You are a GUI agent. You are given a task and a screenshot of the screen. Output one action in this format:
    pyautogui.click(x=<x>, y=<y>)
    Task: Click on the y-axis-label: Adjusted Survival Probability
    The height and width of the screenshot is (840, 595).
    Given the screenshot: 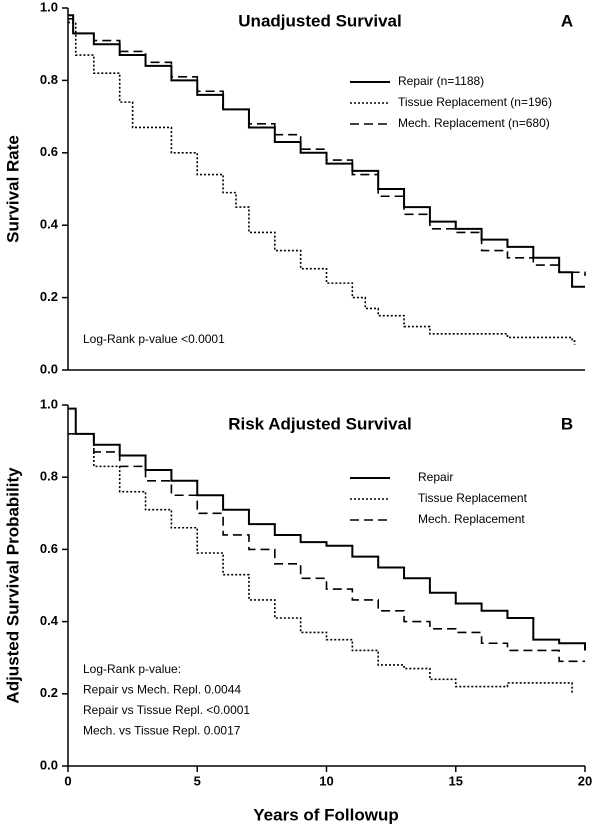 What is the action you would take?
    pyautogui.click(x=12, y=585)
    